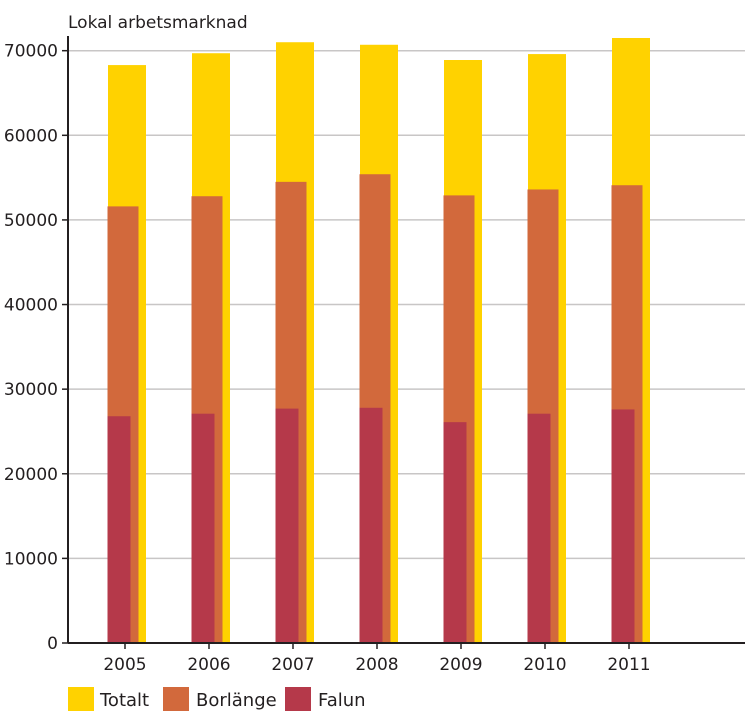 The height and width of the screenshot is (711, 745). What do you see at coordinates (31, 52) in the screenshot?
I see `y-tick-label: 70000` at bounding box center [31, 52].